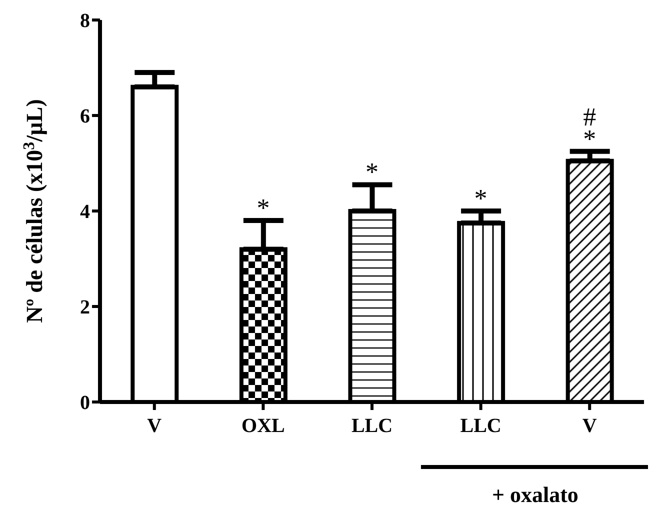  Describe the element at coordinates (535, 494) in the screenshot. I see `text: + oxalato` at that location.